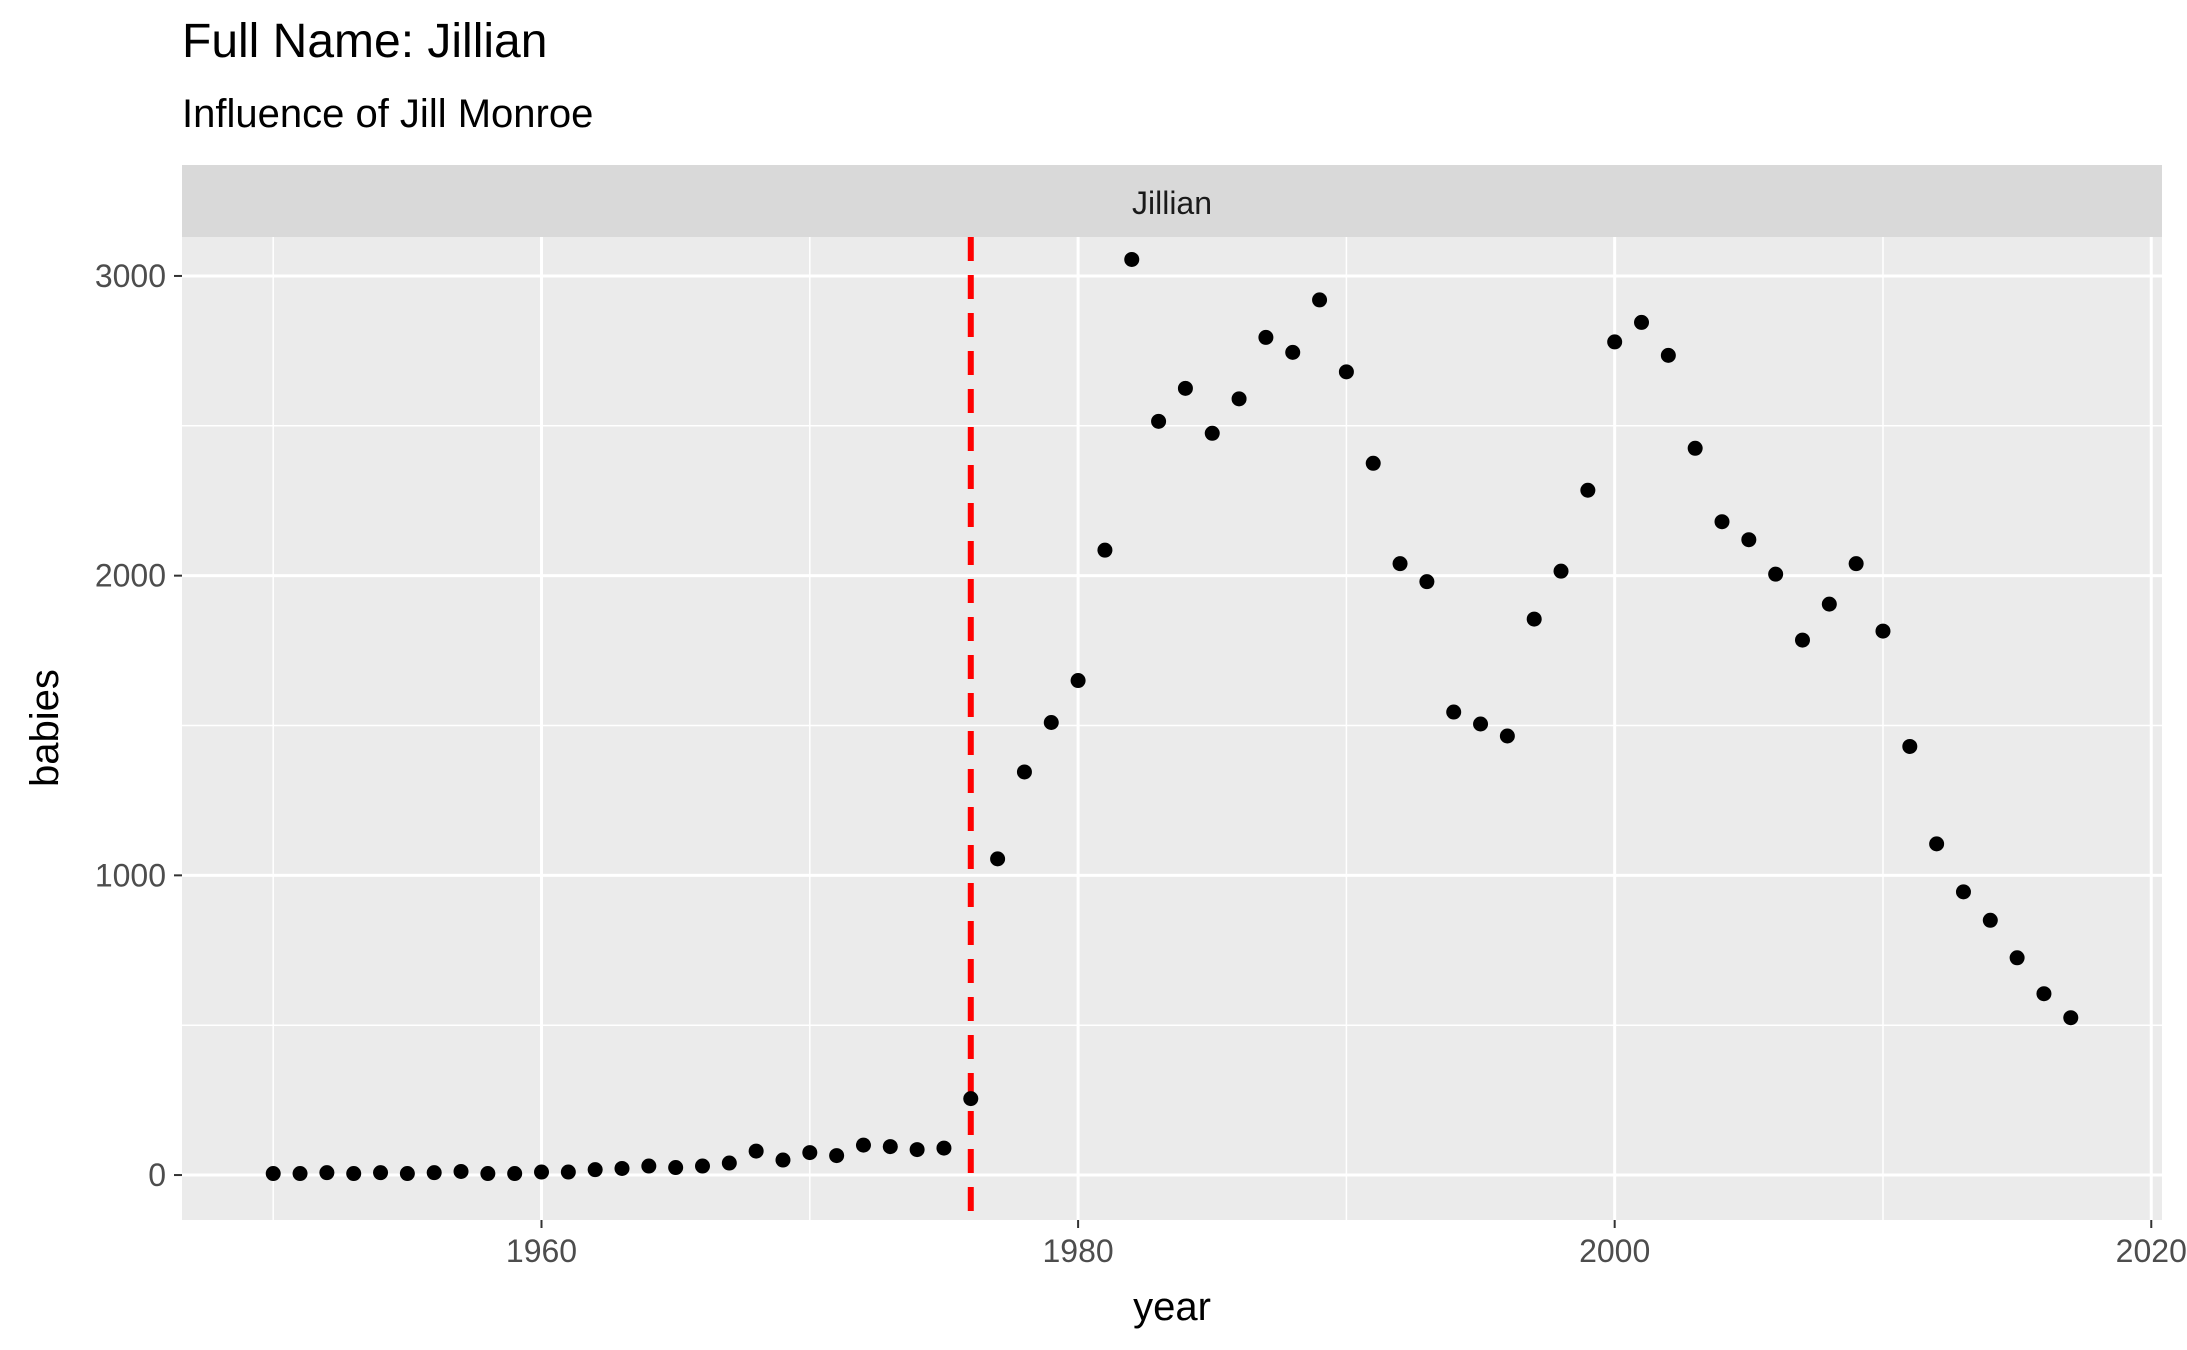 The image size is (2187, 1350). What do you see at coordinates (130, 276) in the screenshot?
I see `y-tick-label: 3000` at bounding box center [130, 276].